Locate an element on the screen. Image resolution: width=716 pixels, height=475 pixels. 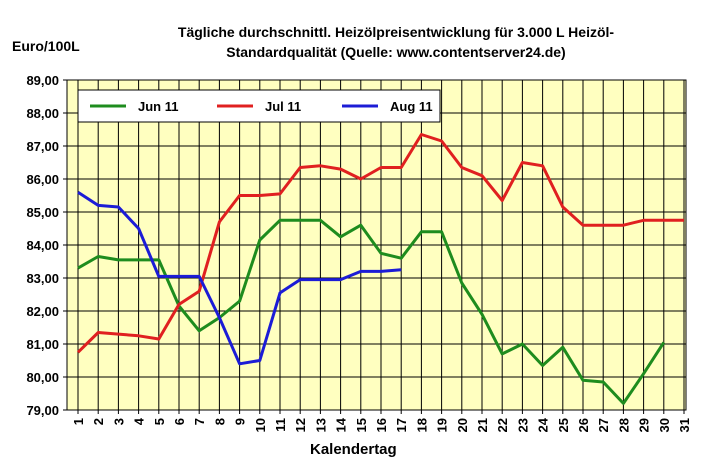
x-tick-label: 5 is located at coordinates (159, 421).